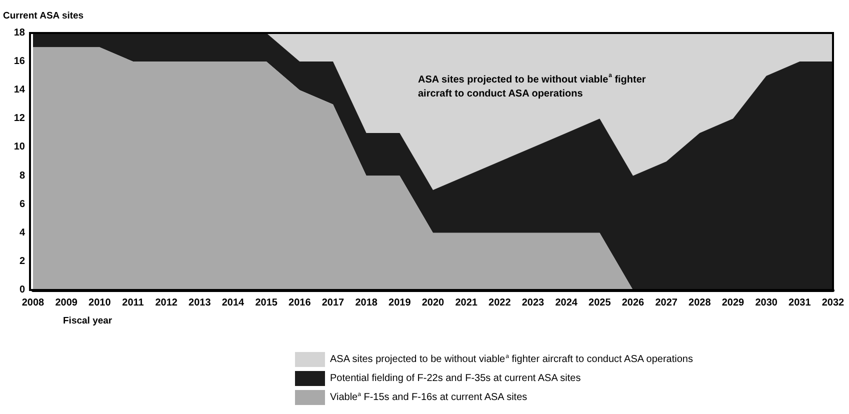 Image resolution: width=849 pixels, height=414 pixels. What do you see at coordinates (600, 303) in the screenshot?
I see `x-tick-label: 2025` at bounding box center [600, 303].